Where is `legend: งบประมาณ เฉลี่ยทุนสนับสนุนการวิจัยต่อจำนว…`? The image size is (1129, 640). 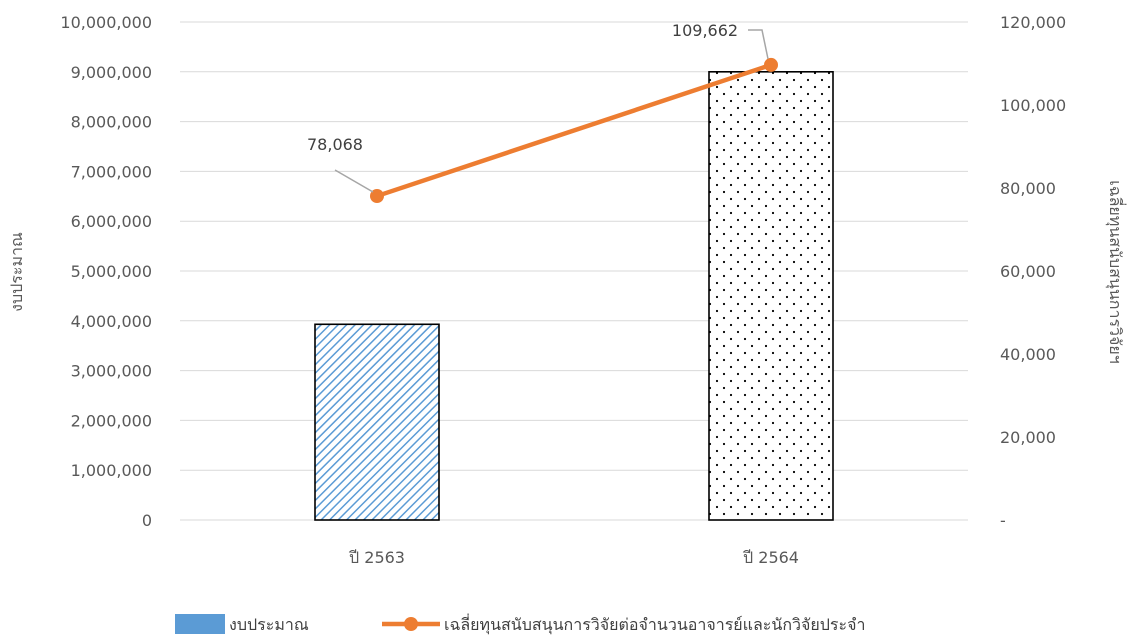 legend: งบประมาณ เฉลี่ยทุนสนับสนุนการวิจัยต่อจำนว… is located at coordinates (520, 624).